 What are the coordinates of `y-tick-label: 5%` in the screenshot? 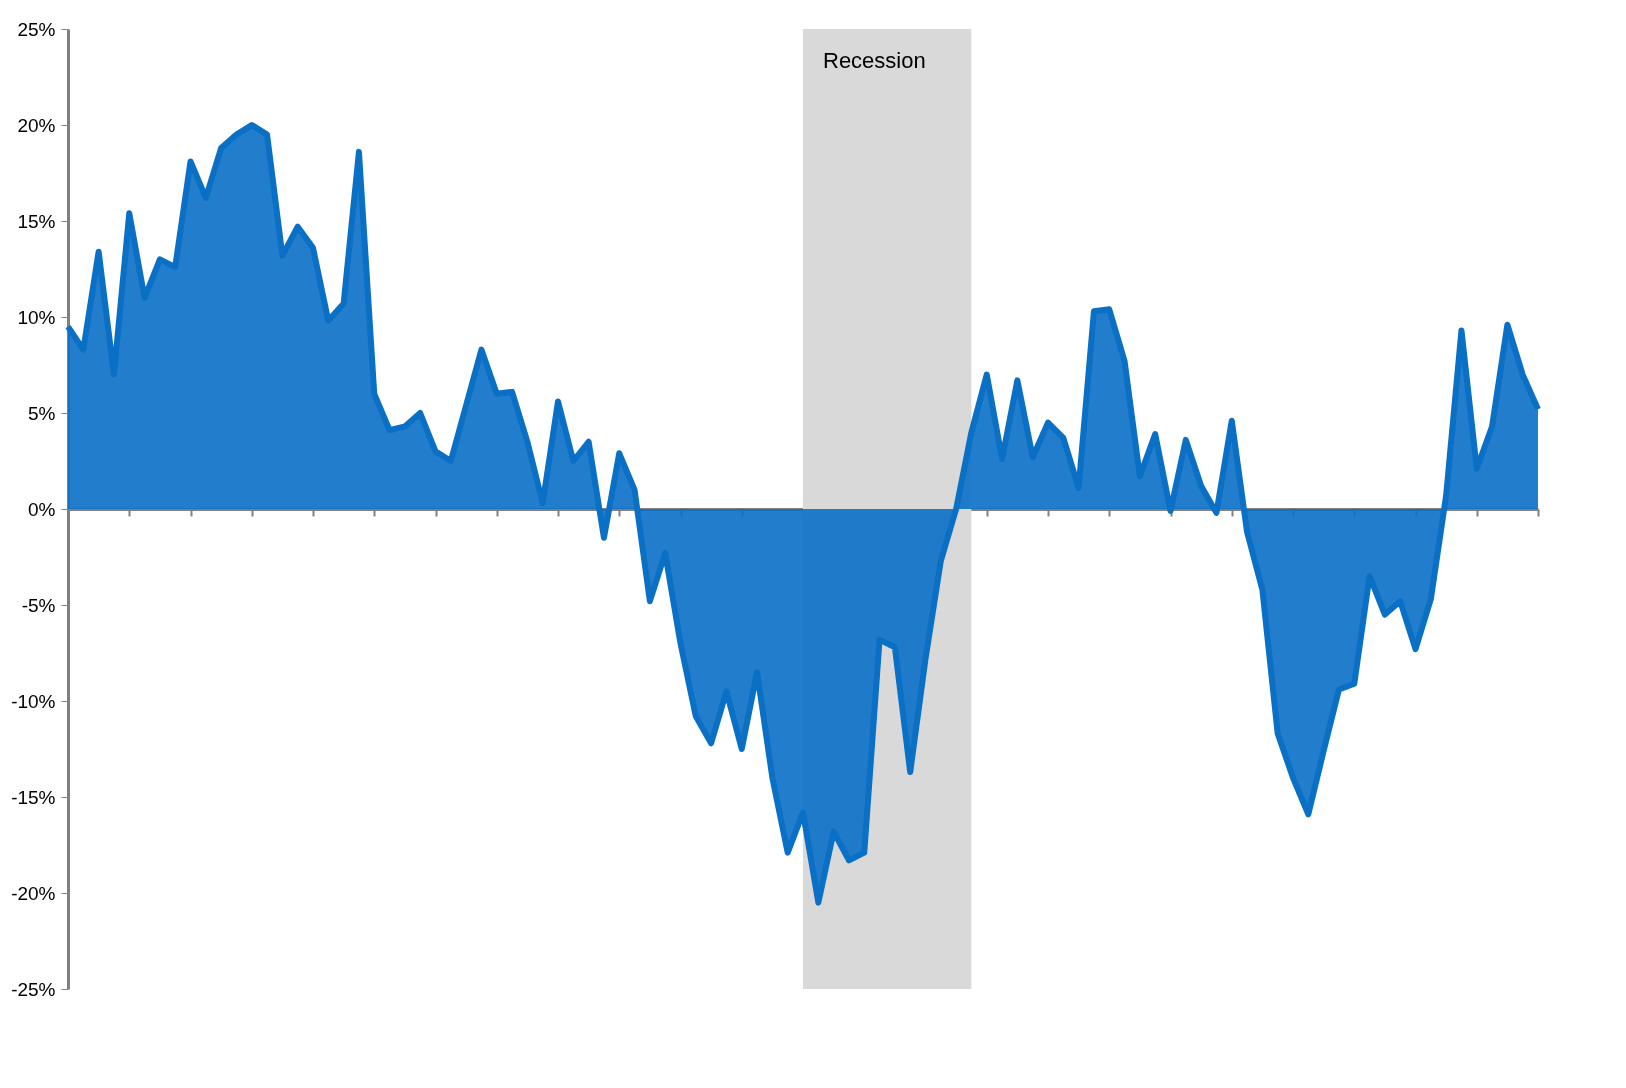 It's located at (42, 413).